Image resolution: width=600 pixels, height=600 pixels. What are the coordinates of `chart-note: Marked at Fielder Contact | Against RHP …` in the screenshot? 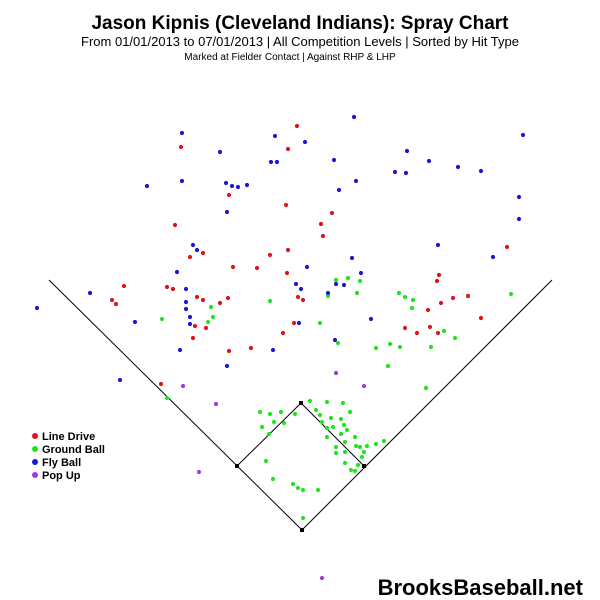 It's located at (290, 57).